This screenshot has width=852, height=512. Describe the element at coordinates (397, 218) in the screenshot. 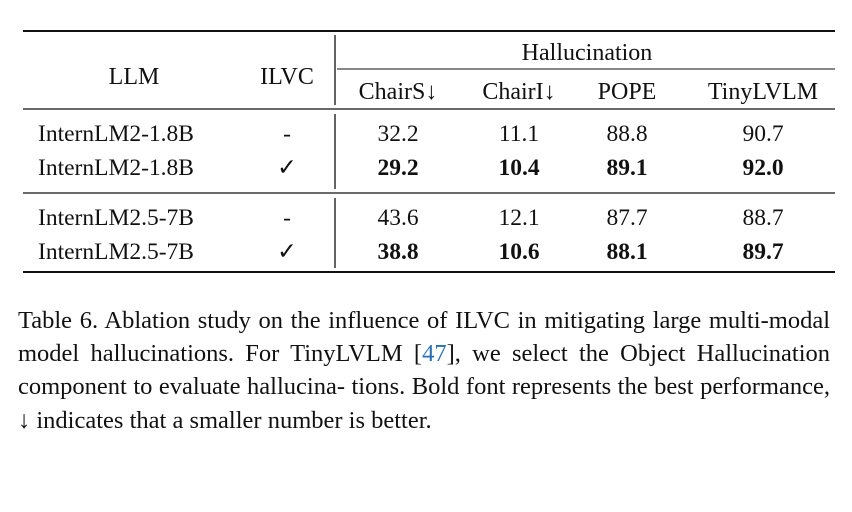

I see `cell-value: 43.6` at that location.